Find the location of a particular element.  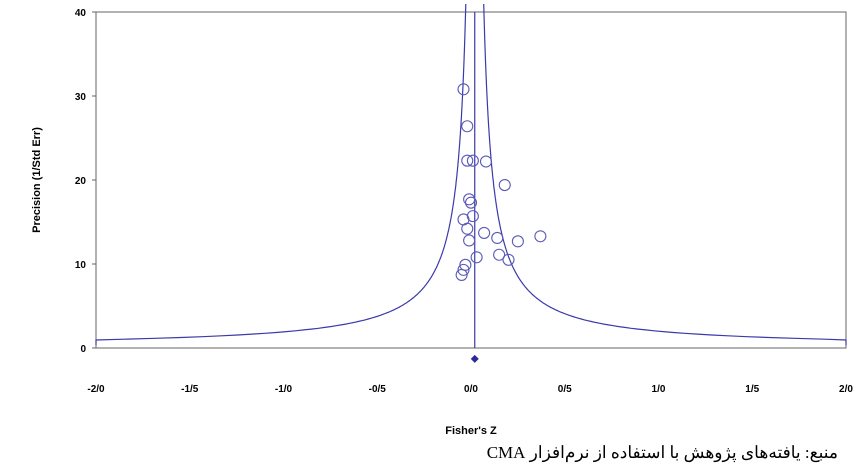

y-tick-label: 40 is located at coordinates (81, 13).